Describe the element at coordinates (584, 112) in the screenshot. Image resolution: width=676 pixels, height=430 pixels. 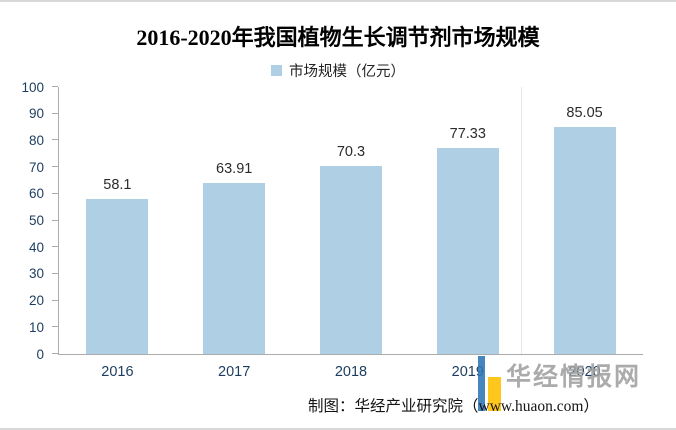
I see `bar-value-label: 85.05` at that location.